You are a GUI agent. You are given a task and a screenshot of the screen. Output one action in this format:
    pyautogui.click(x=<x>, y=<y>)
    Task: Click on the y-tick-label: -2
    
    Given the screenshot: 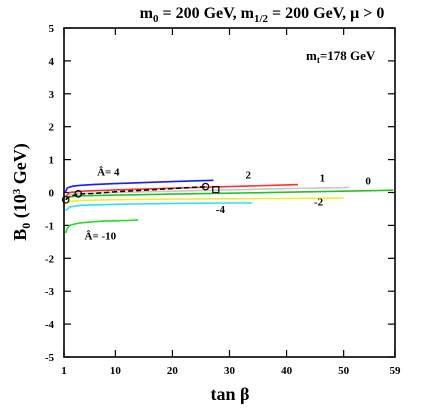 What is the action you would take?
    pyautogui.click(x=50, y=259)
    